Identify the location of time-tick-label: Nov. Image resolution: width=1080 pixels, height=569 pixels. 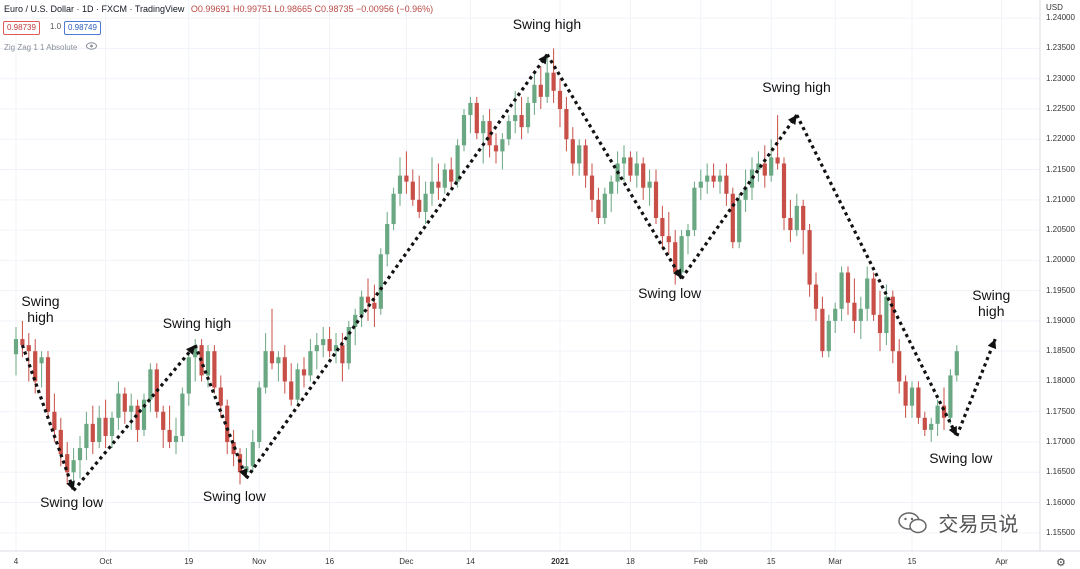
(259, 561).